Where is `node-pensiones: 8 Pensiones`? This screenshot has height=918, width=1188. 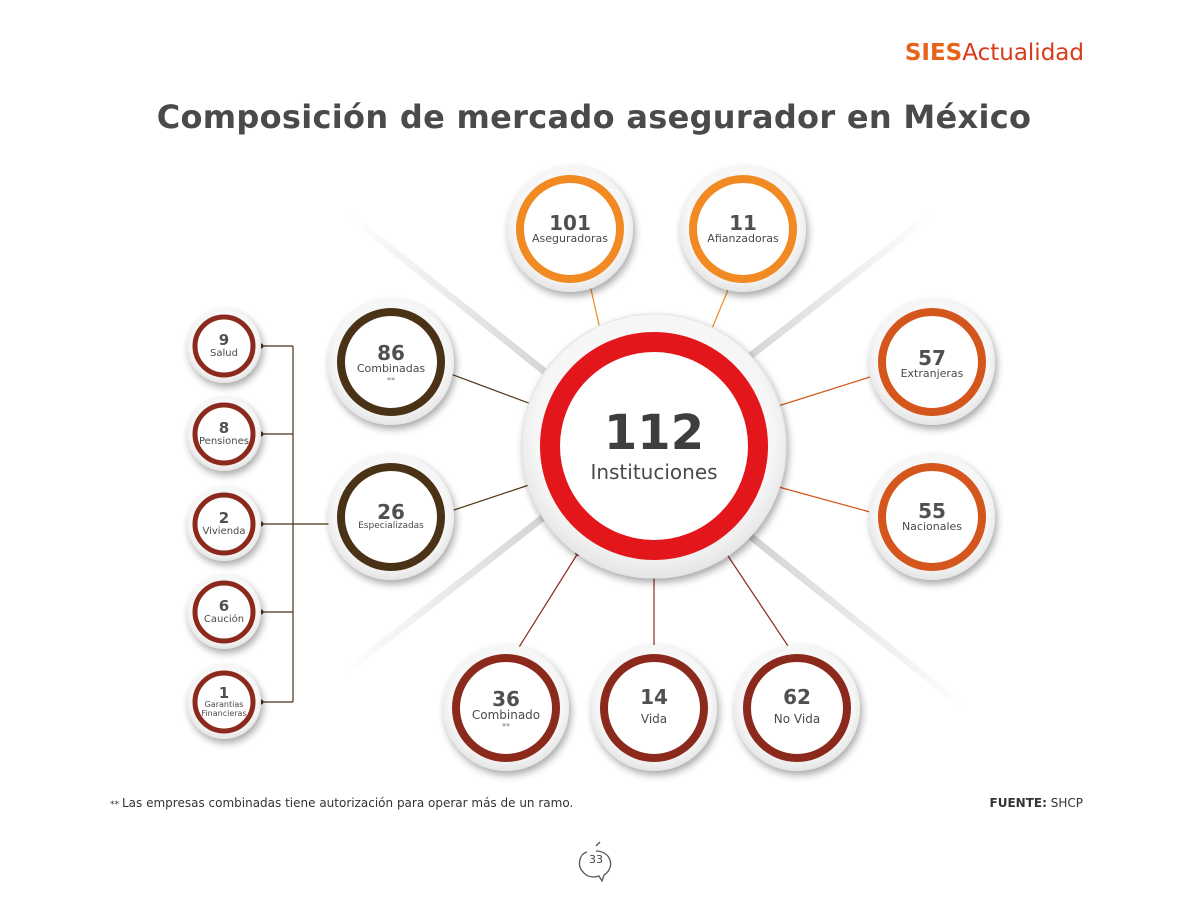
node-pensiones: 8 Pensiones is located at coordinates (224, 434).